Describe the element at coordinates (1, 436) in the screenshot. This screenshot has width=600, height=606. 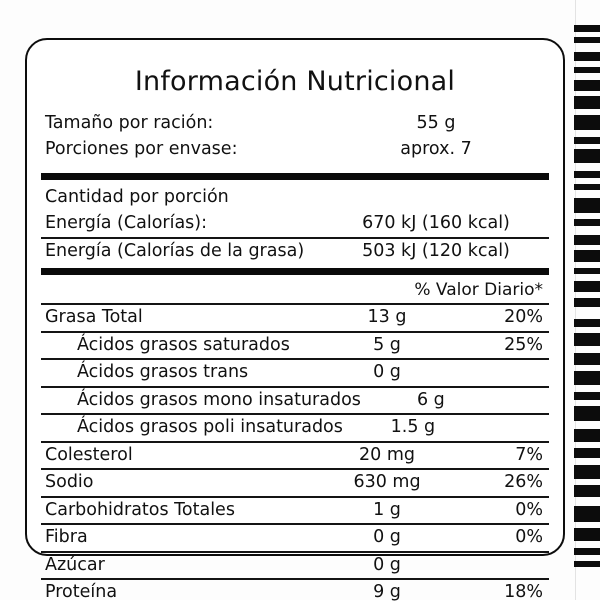
I see `edge-rotated-text: calorías.` at that location.